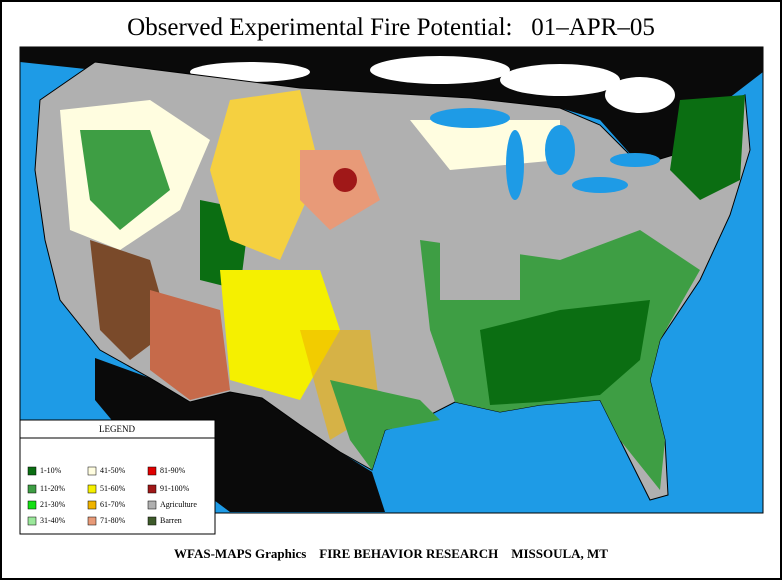 This screenshot has height=580, width=782. What do you see at coordinates (175, 488) in the screenshot?
I see `legend-label: 91-100%` at bounding box center [175, 488].